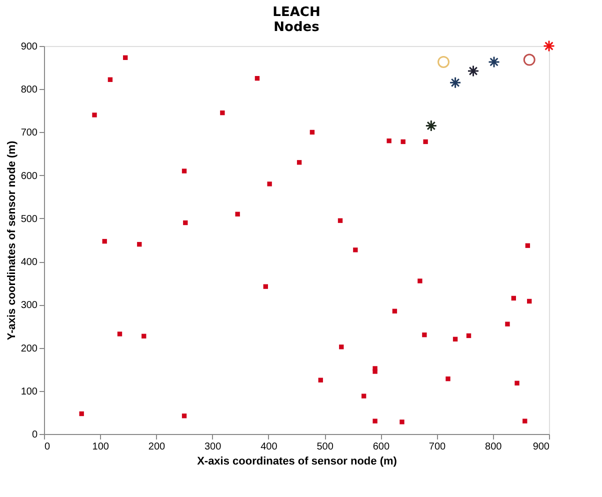 This screenshot has width=602, height=497. What do you see at coordinates (269, 447) in the screenshot?
I see `x-tick-label: 400` at bounding box center [269, 447].